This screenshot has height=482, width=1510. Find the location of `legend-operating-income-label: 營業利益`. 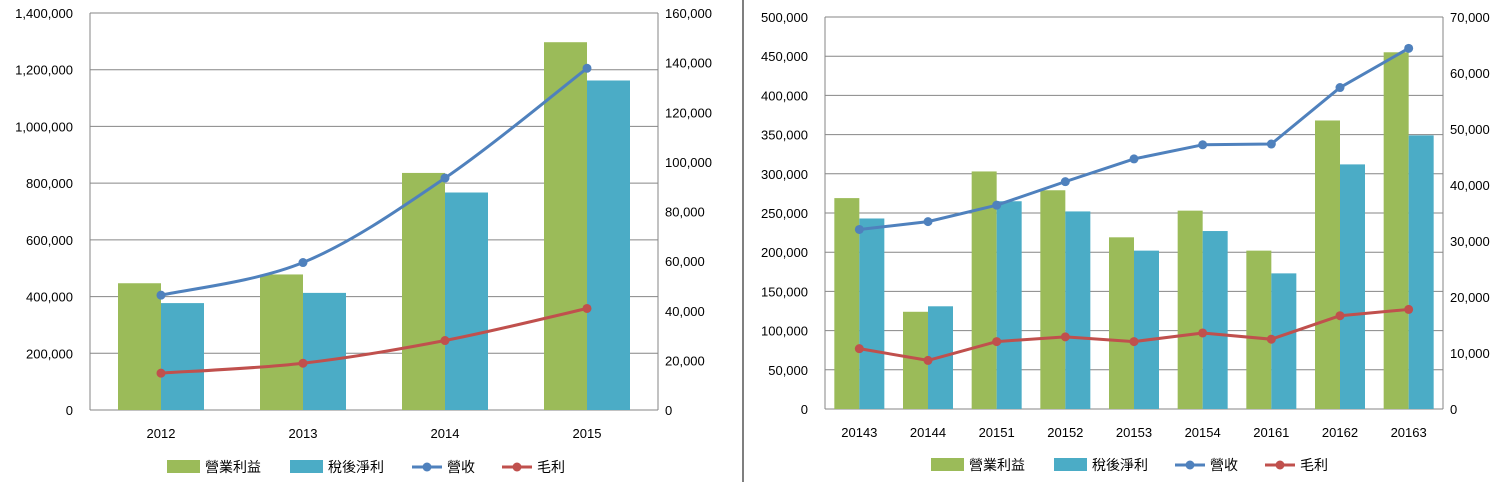

legend-operating-income-label: 營業利益 is located at coordinates (233, 468).